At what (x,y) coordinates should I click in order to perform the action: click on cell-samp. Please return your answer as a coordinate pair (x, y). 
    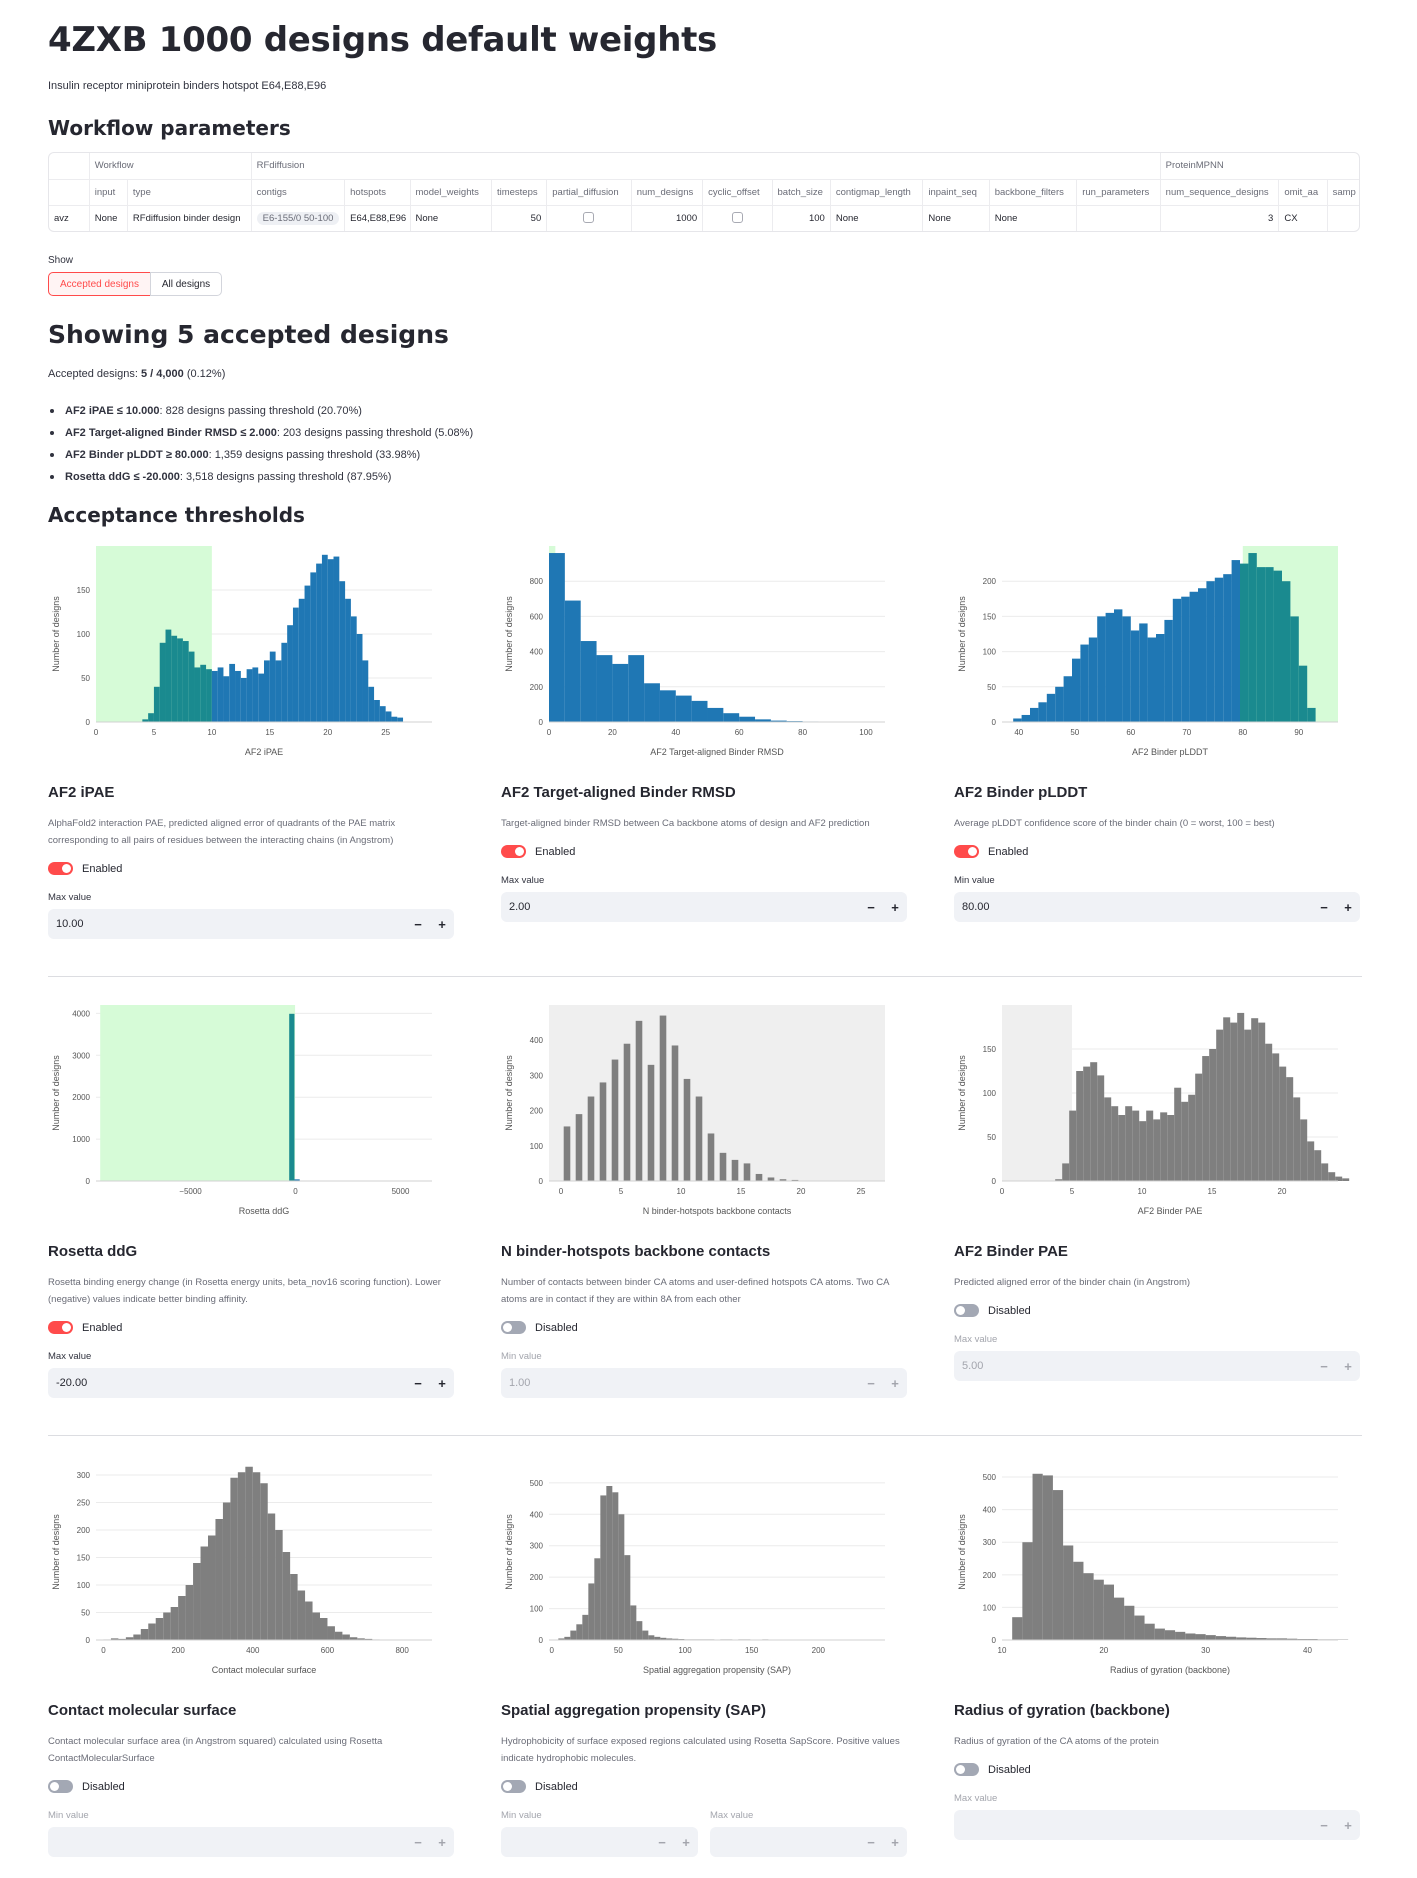
    Looking at the image, I should click on (1343, 218).